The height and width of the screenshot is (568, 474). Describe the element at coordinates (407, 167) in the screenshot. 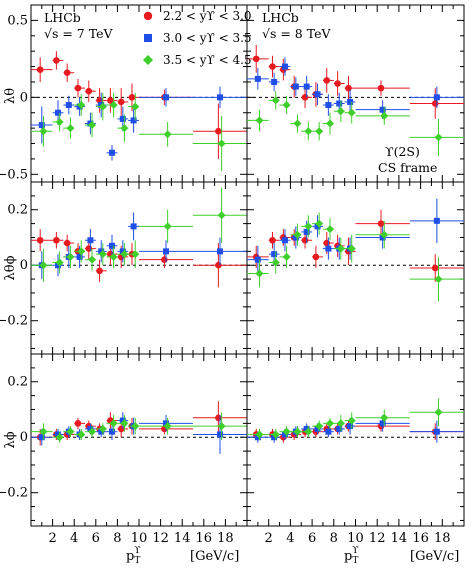

I see `frame-label: CS frame` at that location.